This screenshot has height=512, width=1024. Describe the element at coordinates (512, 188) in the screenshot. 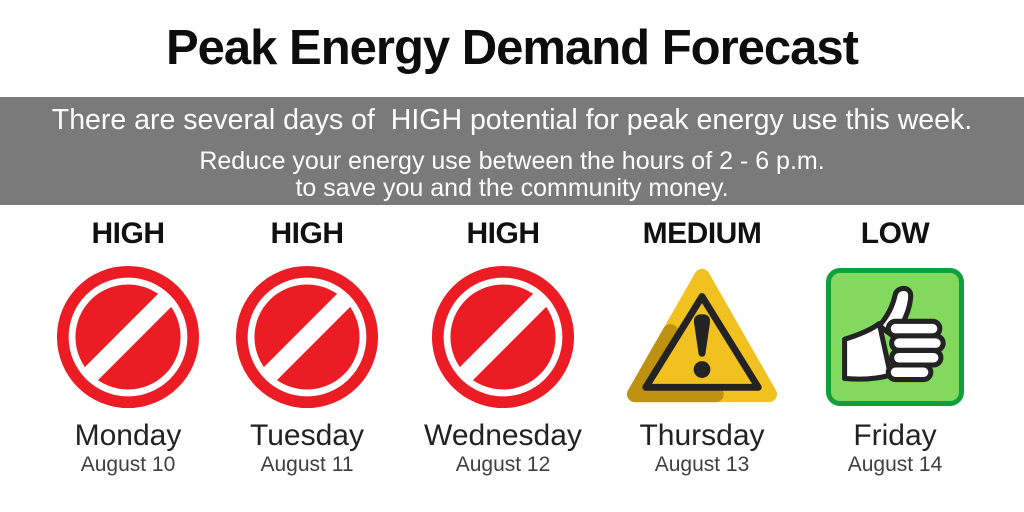

I see `banner-subline-2: to save you and the community money.` at that location.